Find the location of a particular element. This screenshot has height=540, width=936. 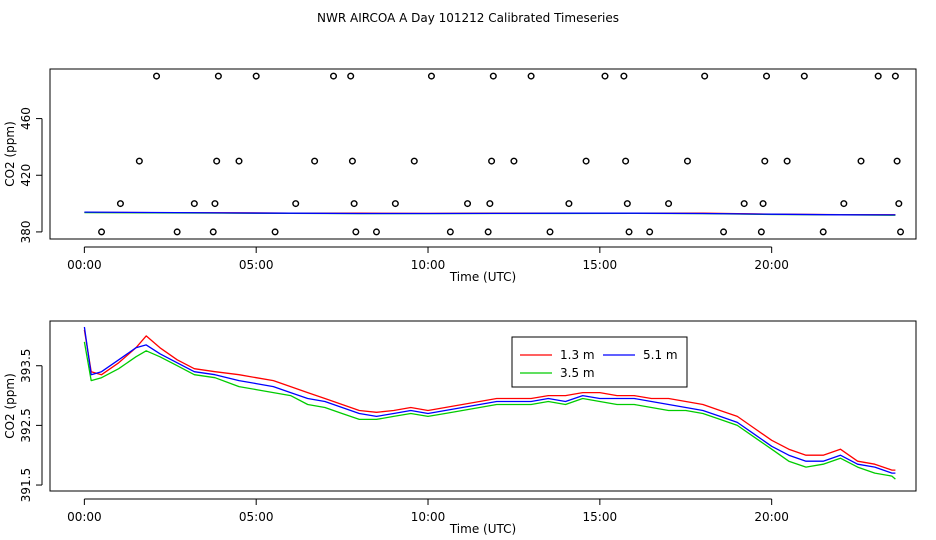

top-x-tick-label: 05:00 is located at coordinates (256, 265).